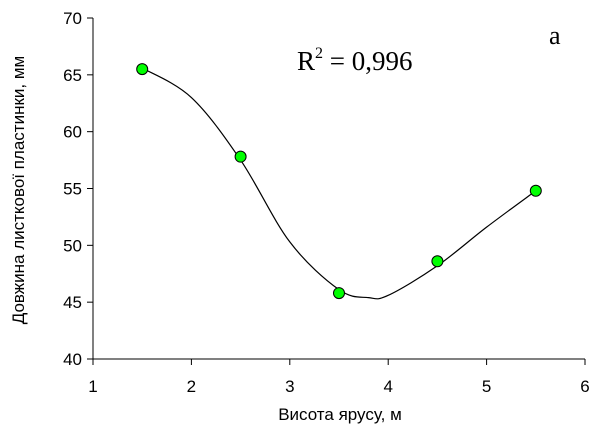 This screenshot has height=426, width=589. What do you see at coordinates (555, 35) in the screenshot?
I see `panel-label: a` at bounding box center [555, 35].